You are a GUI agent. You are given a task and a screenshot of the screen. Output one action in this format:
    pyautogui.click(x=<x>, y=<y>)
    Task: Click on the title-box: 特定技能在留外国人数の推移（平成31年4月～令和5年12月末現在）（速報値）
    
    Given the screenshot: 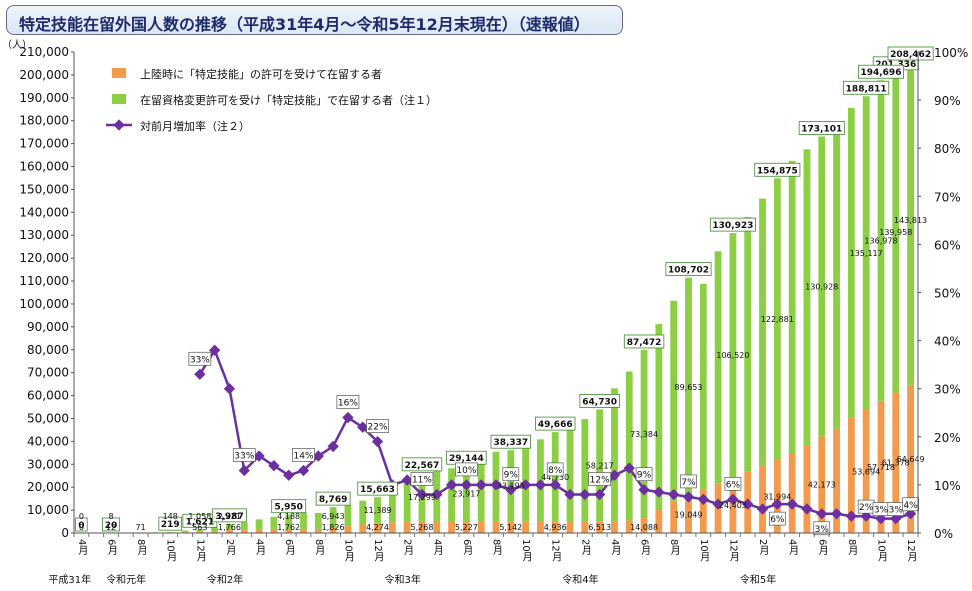 What is the action you would take?
    pyautogui.click(x=314, y=20)
    